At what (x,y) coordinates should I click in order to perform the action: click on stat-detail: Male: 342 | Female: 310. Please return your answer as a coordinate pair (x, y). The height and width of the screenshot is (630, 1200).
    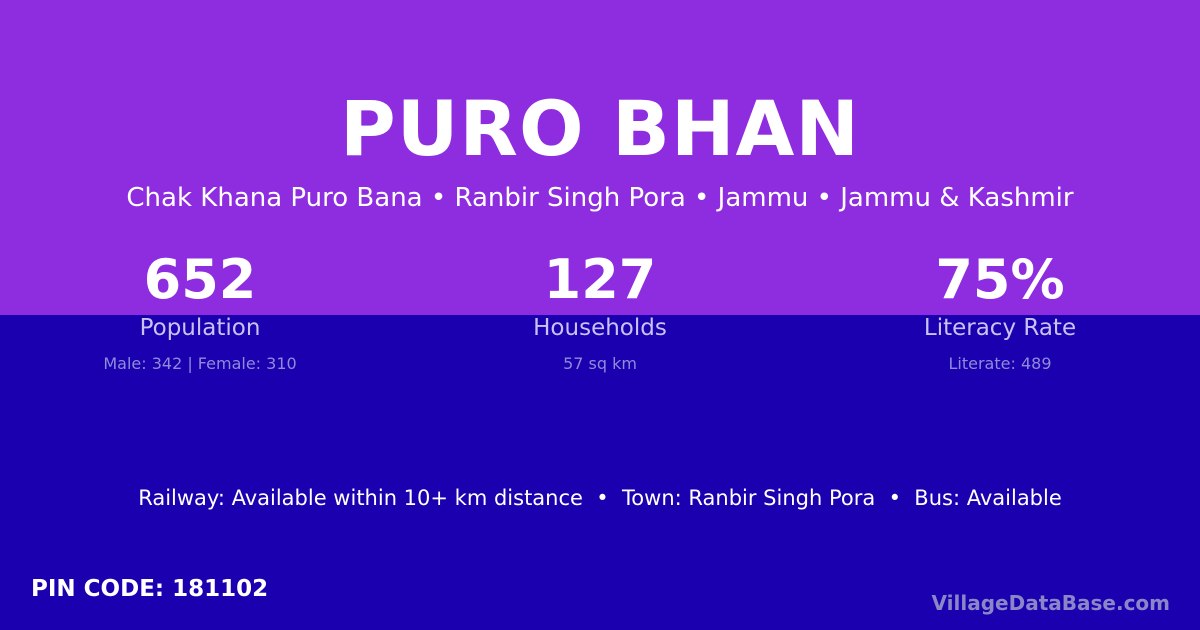
    Looking at the image, I should click on (200, 363).